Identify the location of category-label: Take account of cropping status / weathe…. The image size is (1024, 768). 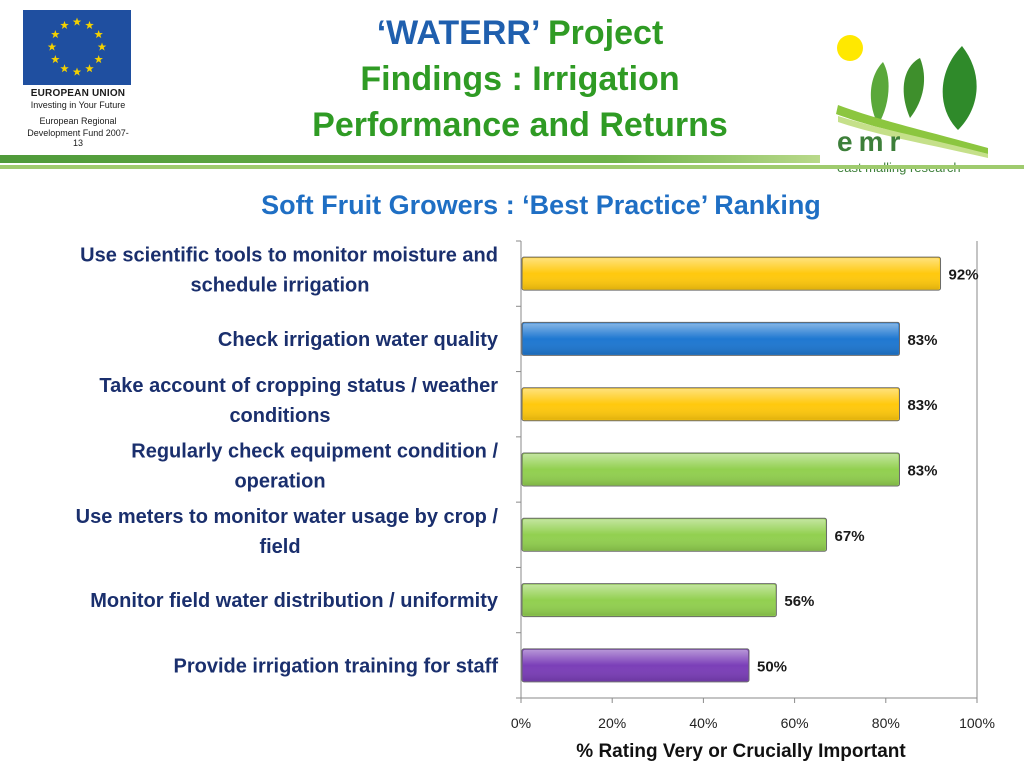
(298, 401).